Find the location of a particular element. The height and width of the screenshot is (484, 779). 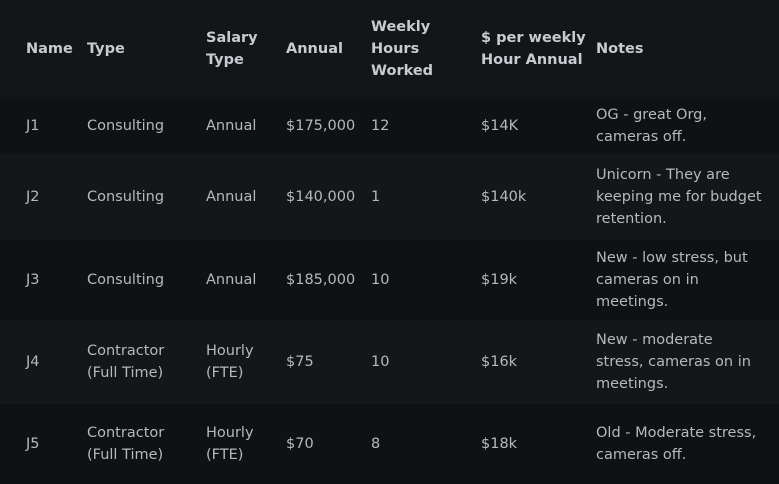

cell-name: J3 is located at coordinates (33, 280).